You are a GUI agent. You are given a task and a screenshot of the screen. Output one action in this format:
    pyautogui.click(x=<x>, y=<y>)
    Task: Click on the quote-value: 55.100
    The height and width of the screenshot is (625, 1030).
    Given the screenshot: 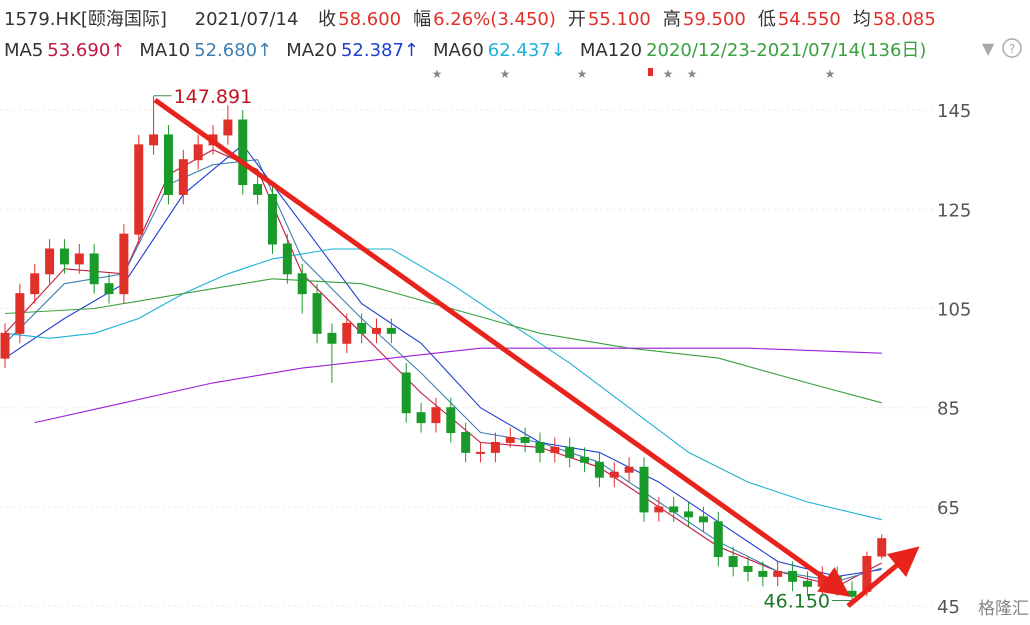 What is the action you would take?
    pyautogui.click(x=619, y=19)
    